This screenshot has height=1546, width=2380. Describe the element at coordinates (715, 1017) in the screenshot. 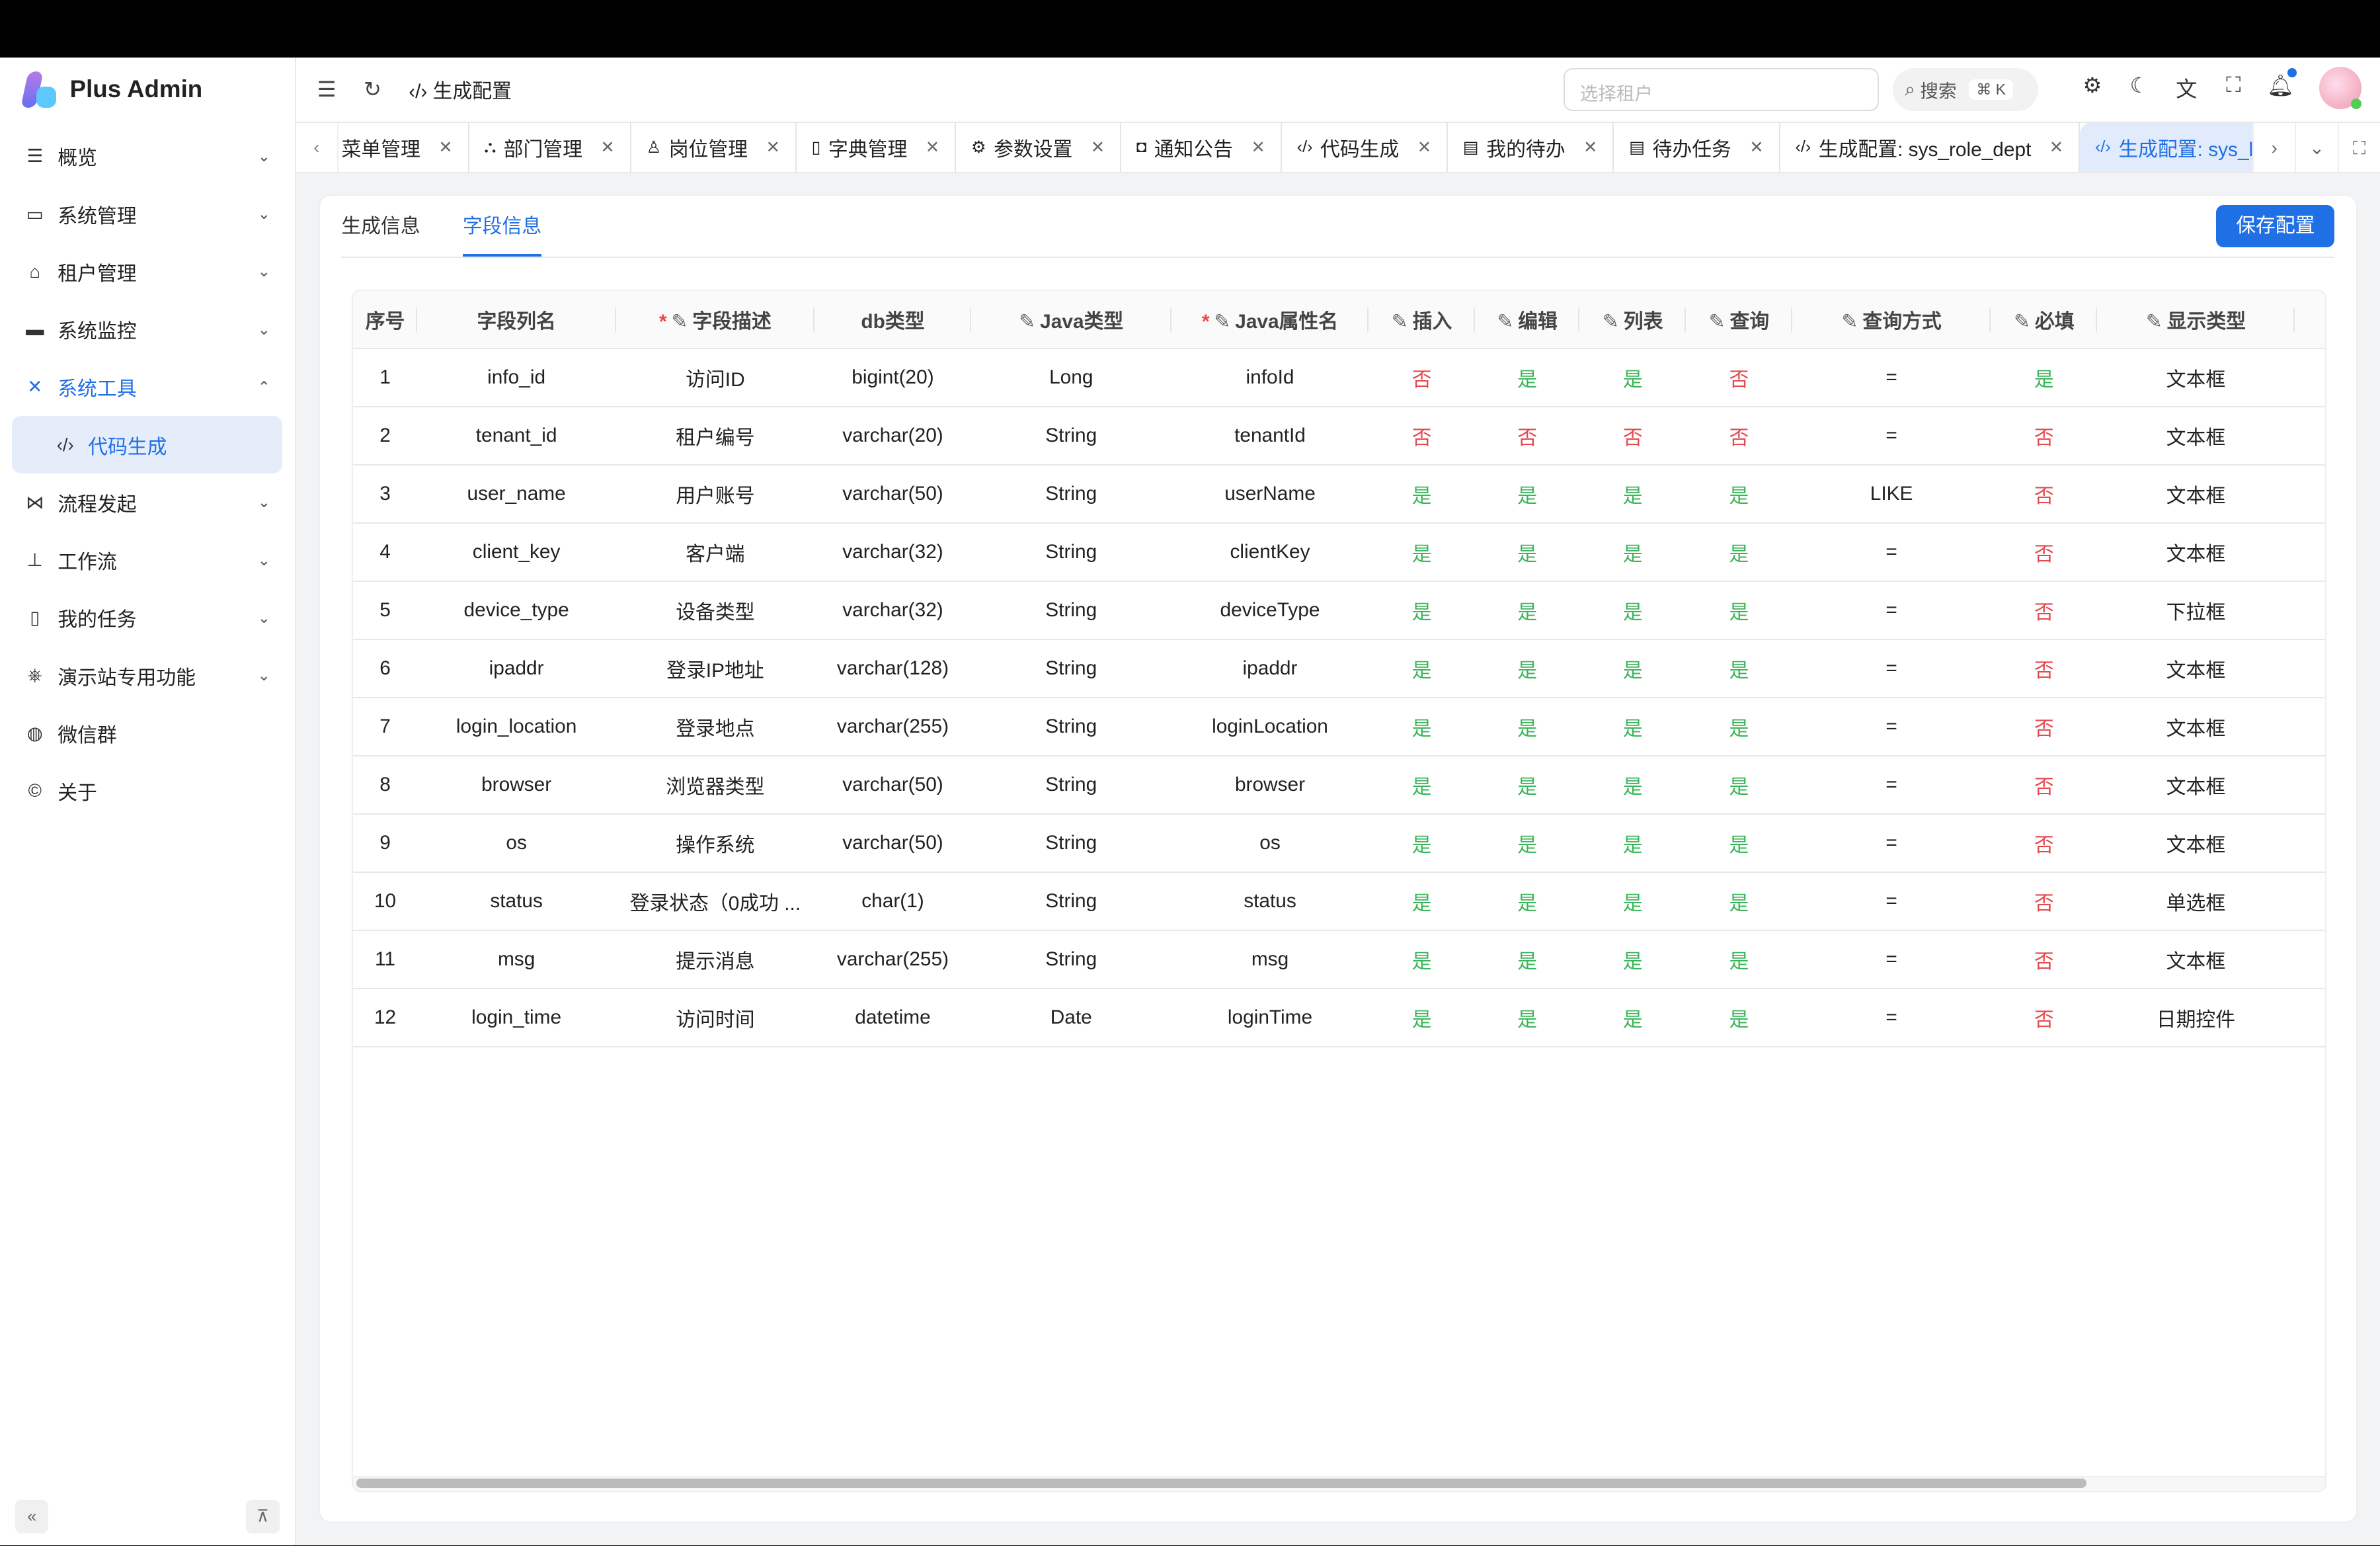

I see `table-cell: 访问时间` at that location.